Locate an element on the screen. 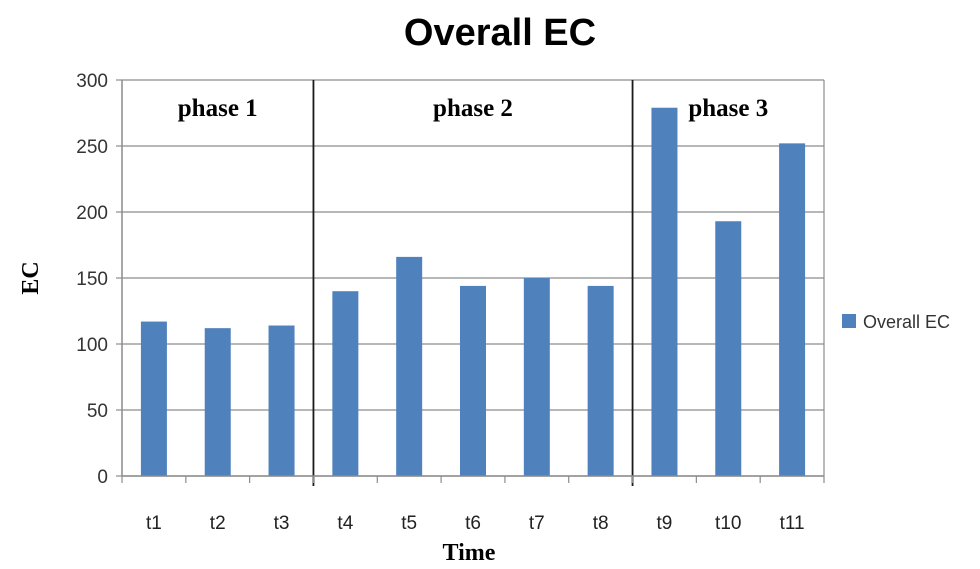  bar-t8 is located at coordinates (600, 380).